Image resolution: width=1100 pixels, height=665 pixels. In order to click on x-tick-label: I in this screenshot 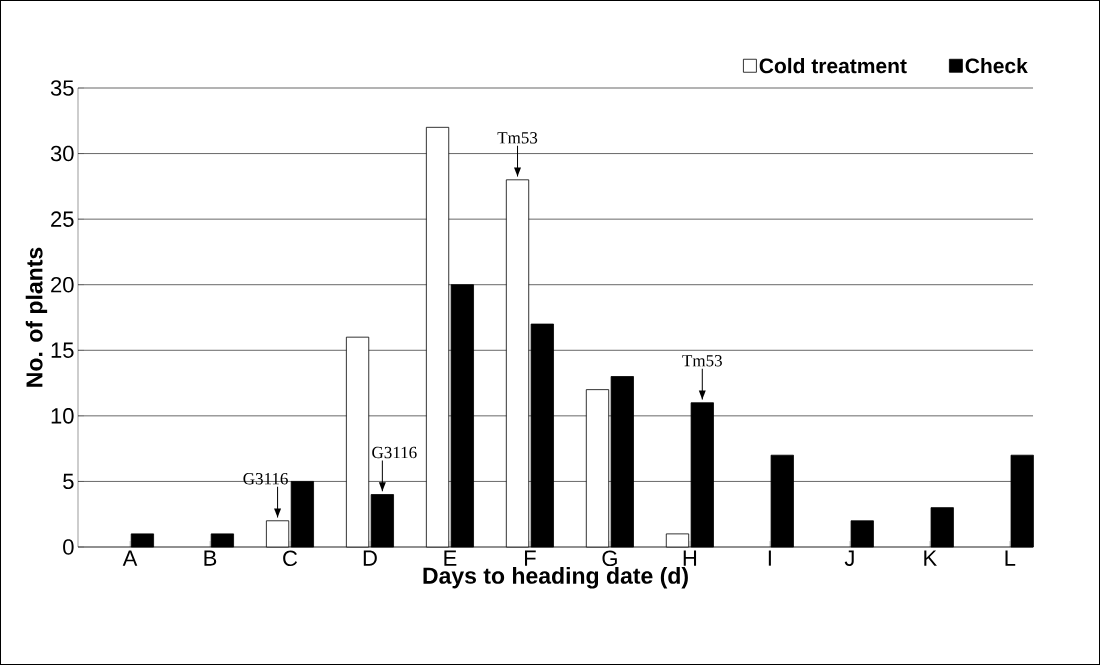, I will do `click(769, 558)`.